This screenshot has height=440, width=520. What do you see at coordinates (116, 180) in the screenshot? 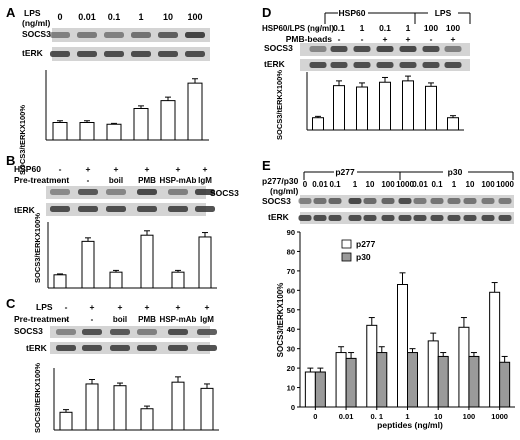
I see `b-r2-value: boil` at bounding box center [116, 180].